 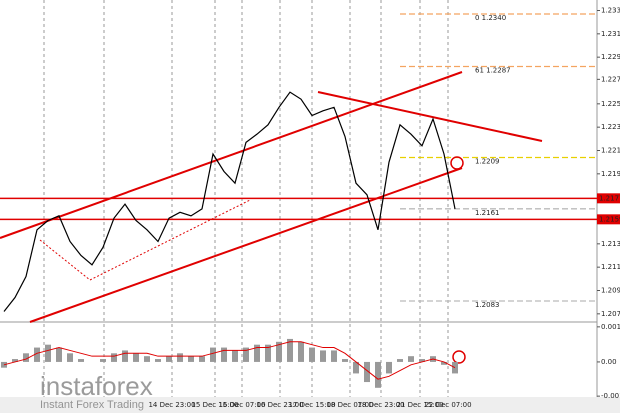 What do you see at coordinates (487, 213) in the screenshot?
I see `fib-label: 1.2161` at bounding box center [487, 213].